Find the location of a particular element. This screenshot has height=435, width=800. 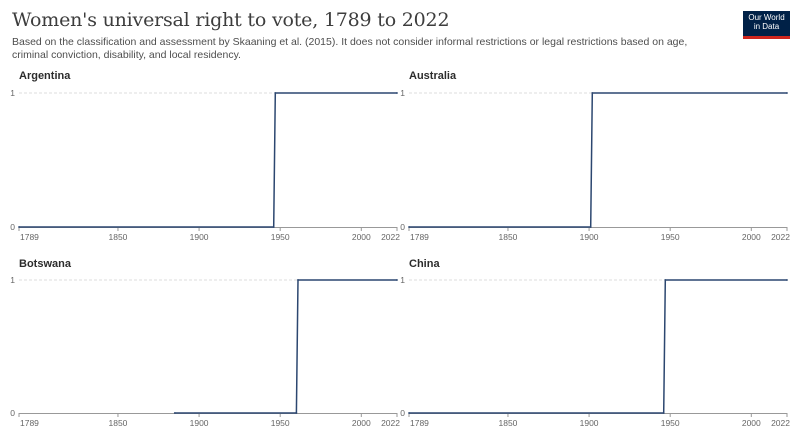

owid-logo: Our World in Data is located at coordinates (766, 25).